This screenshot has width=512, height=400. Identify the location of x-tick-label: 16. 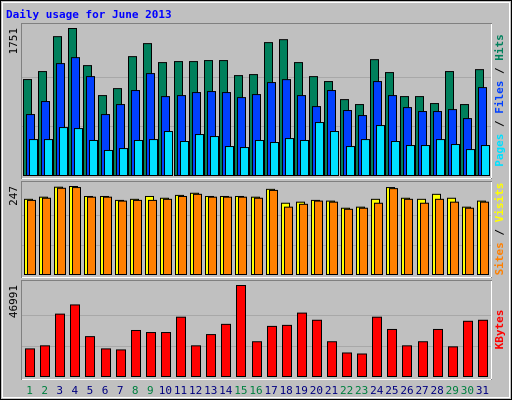
(255, 390).